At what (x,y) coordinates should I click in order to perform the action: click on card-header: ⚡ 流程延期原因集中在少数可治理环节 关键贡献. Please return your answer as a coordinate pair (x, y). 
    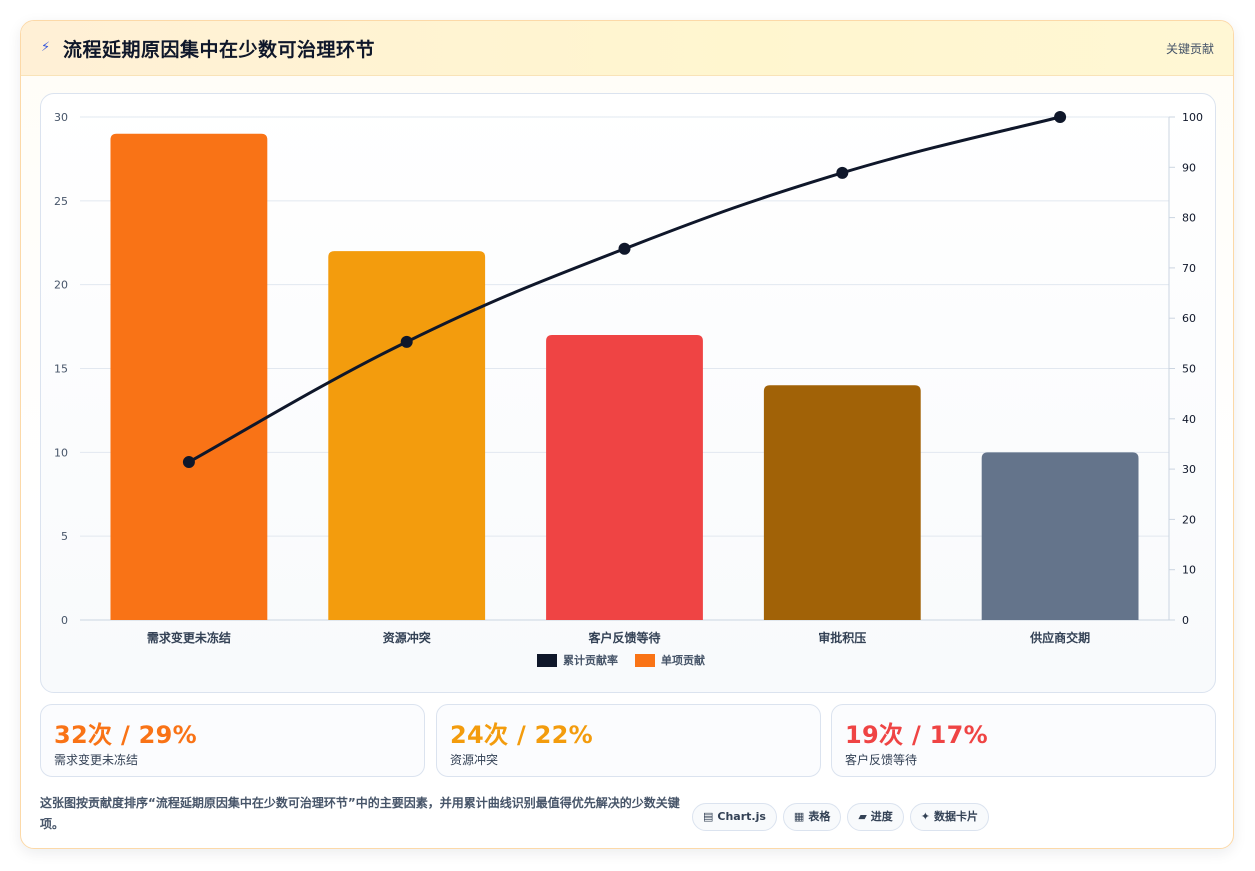
    Looking at the image, I should click on (627, 48).